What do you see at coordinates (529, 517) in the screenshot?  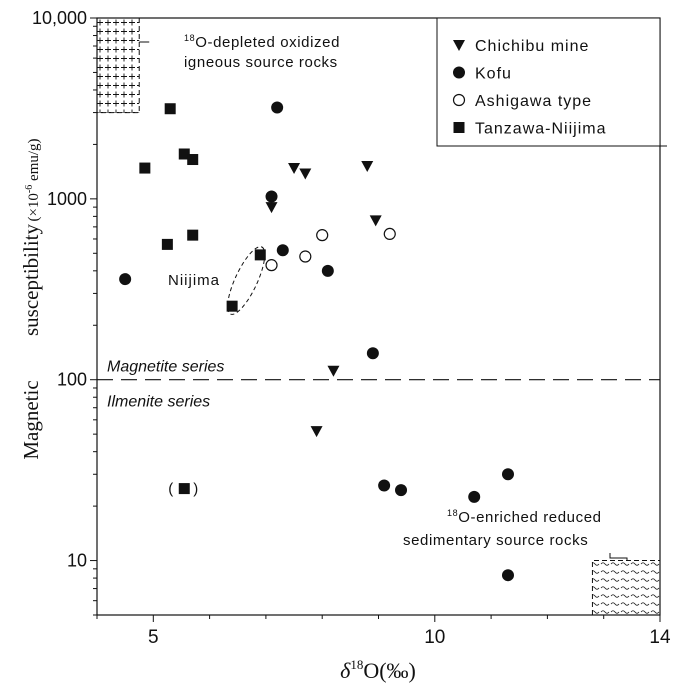 I see `enriched-label-text: O-enriched reduced` at bounding box center [529, 517].